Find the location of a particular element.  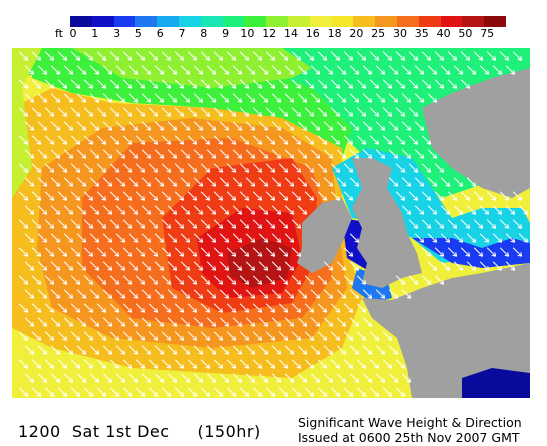

legend-tick: 5 is located at coordinates (138, 33).